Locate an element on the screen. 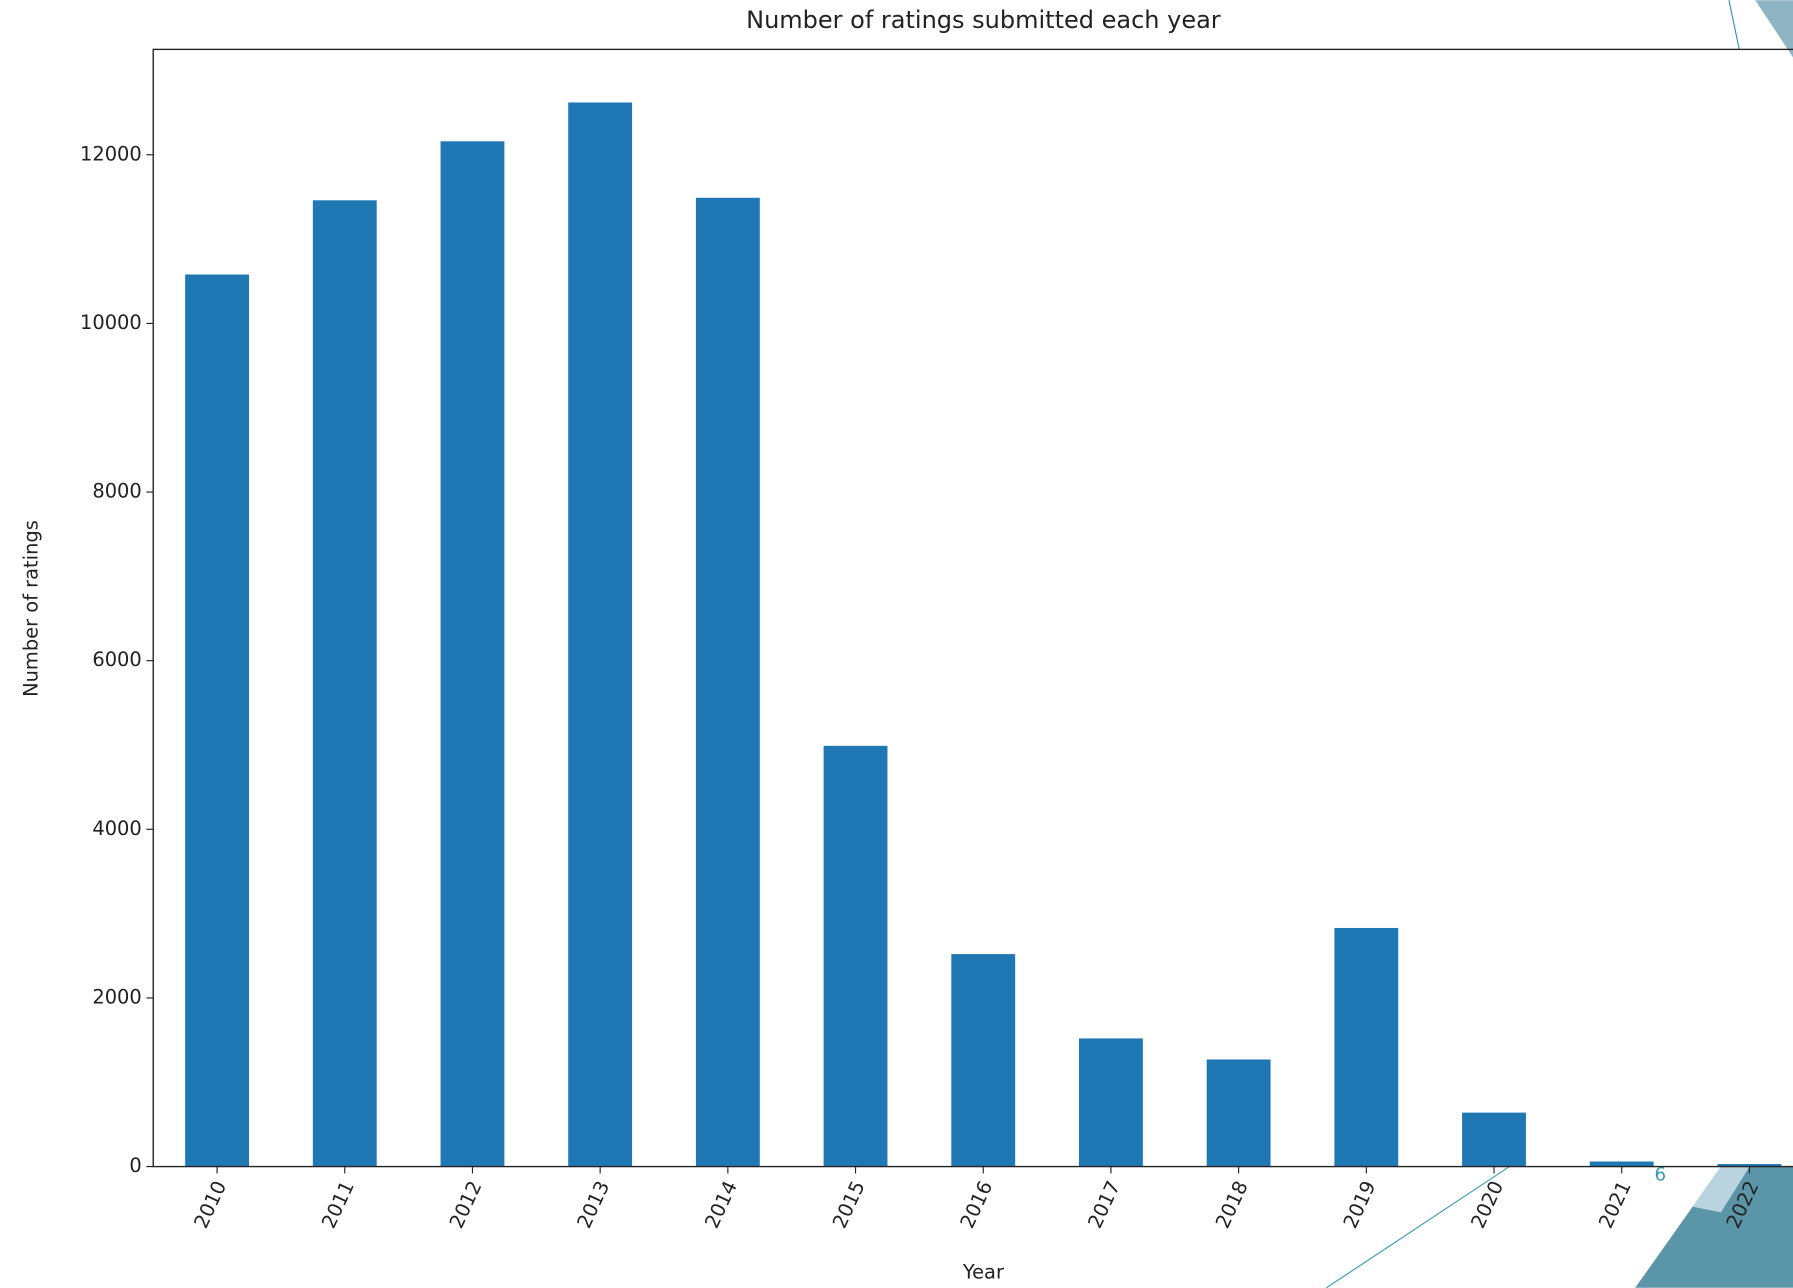 Image resolution: width=1793 pixels, height=1288 pixels. x-tick-label: 2018 is located at coordinates (1232, 1204).